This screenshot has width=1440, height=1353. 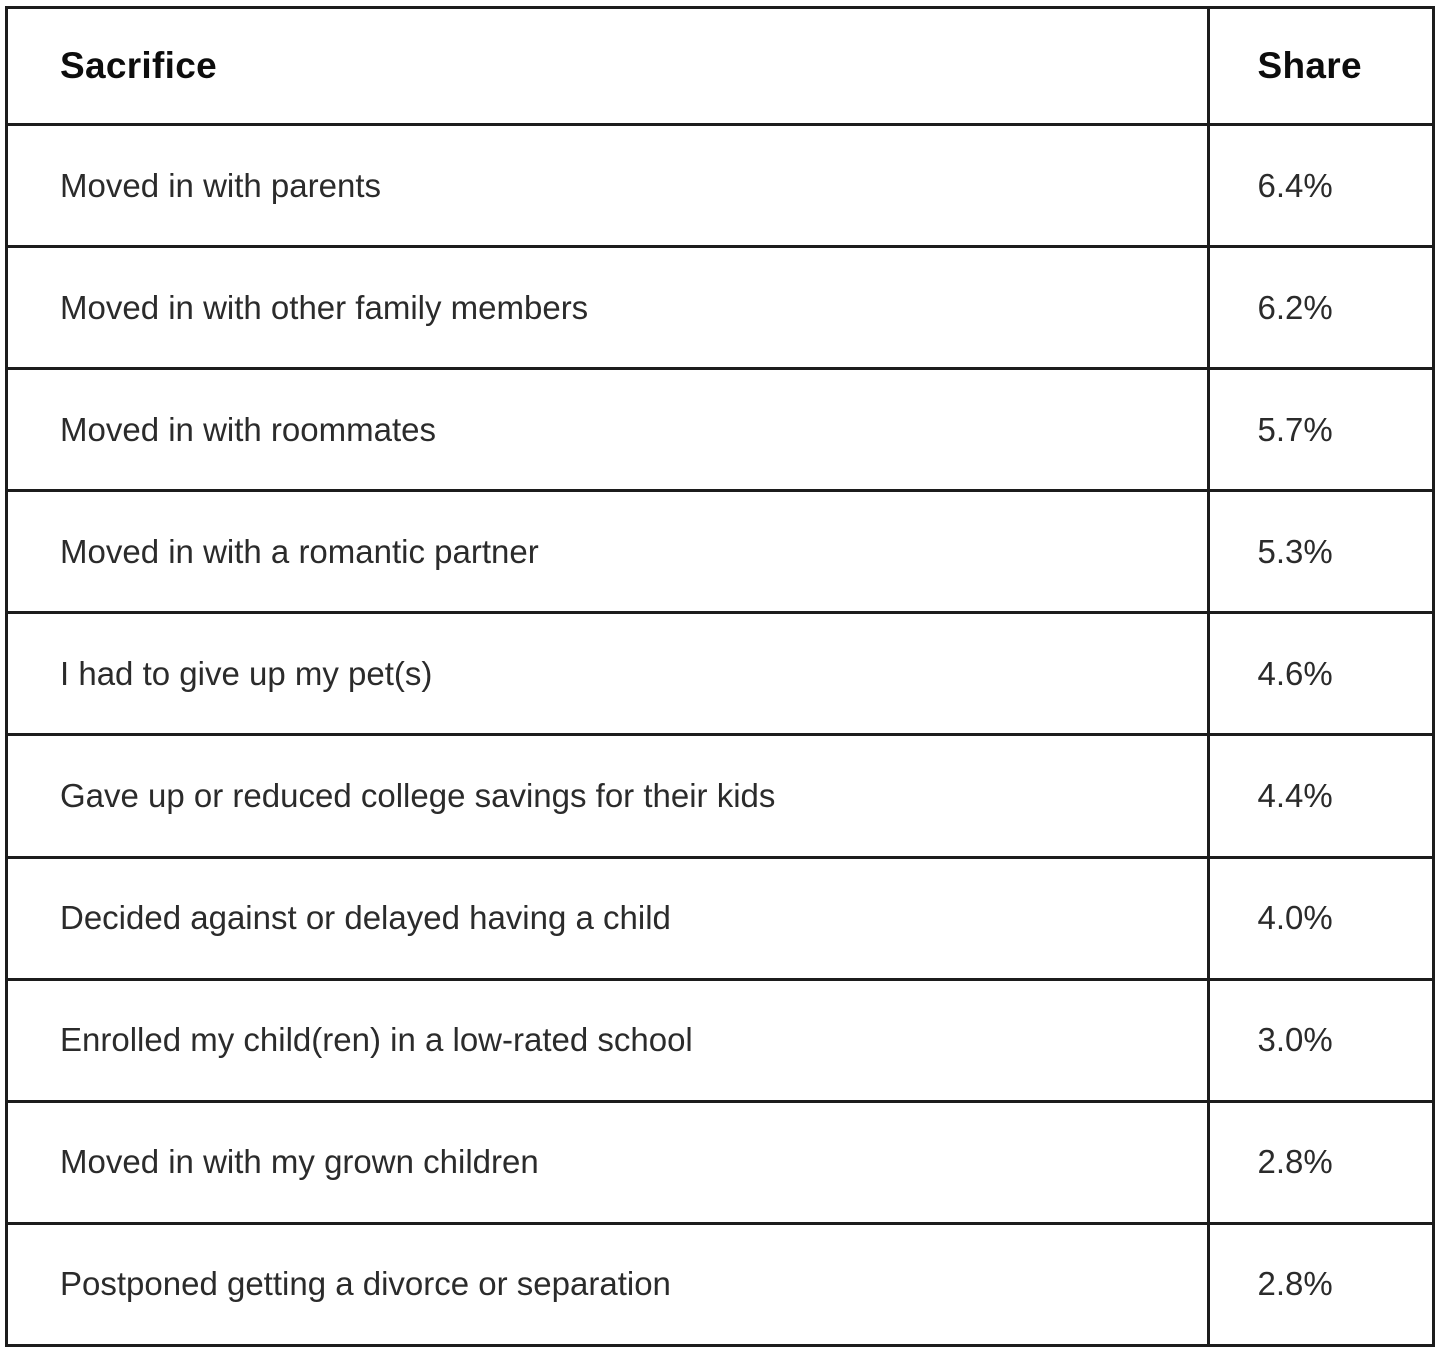 I want to click on sacrifice-cell: Moved in with a romantic partner, so click(x=607, y=552).